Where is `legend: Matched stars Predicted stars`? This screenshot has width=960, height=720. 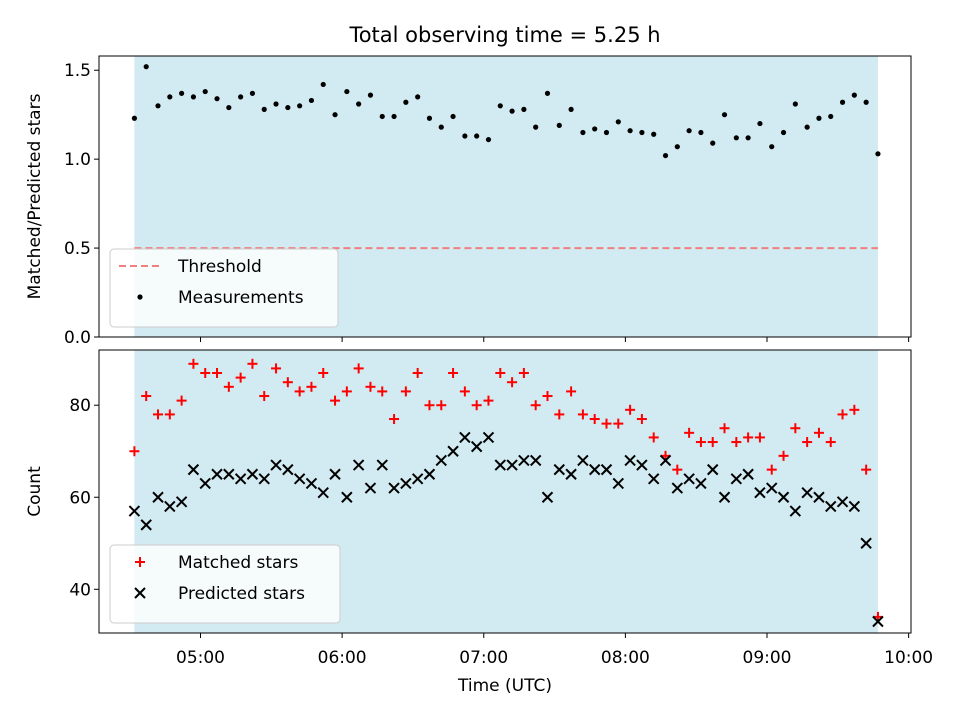
legend: Matched stars Predicted stars is located at coordinates (225, 584).